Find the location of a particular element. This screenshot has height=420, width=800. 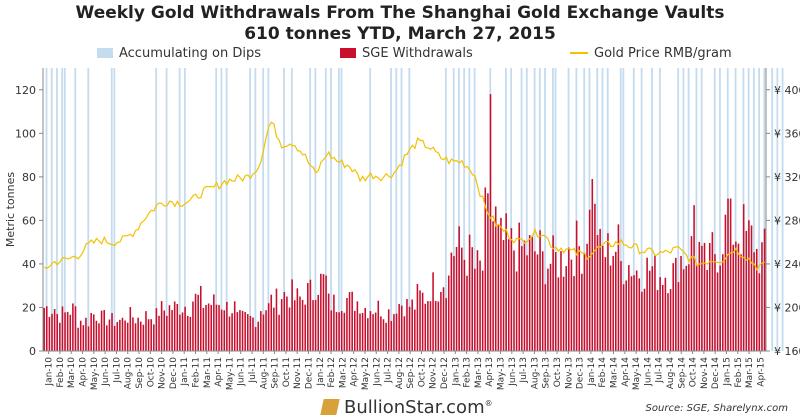

legend-item-dips: Accumulating on Dips is located at coordinates (179, 53).